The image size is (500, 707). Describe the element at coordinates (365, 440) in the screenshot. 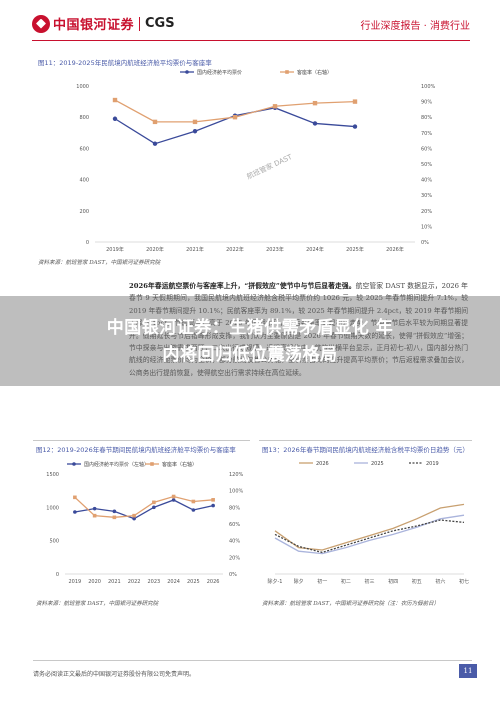

I see `figure13-rule` at that location.